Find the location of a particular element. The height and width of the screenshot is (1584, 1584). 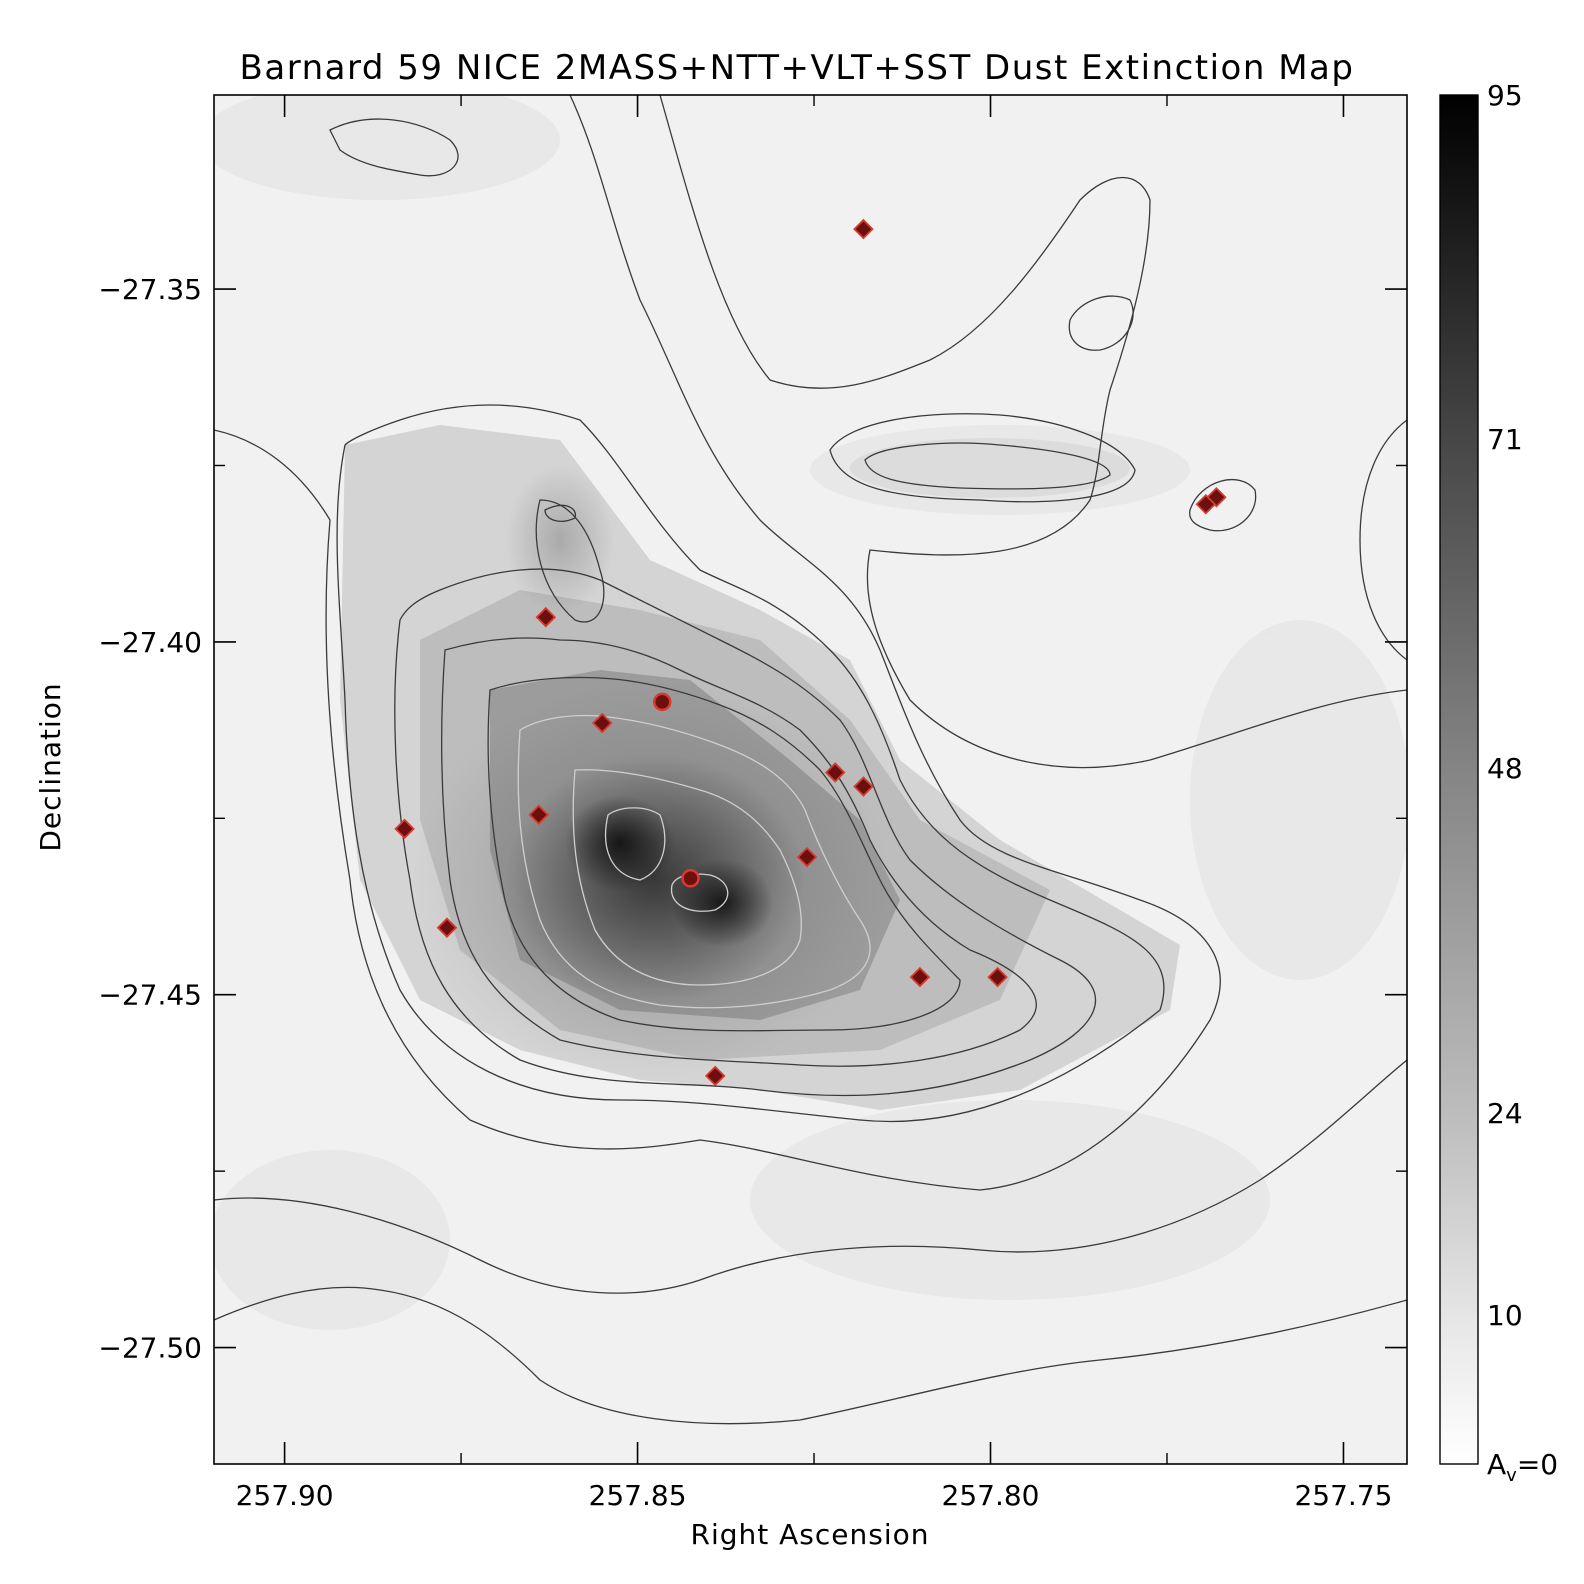

y-tick-label: −27.50 is located at coordinates (150, 1348).